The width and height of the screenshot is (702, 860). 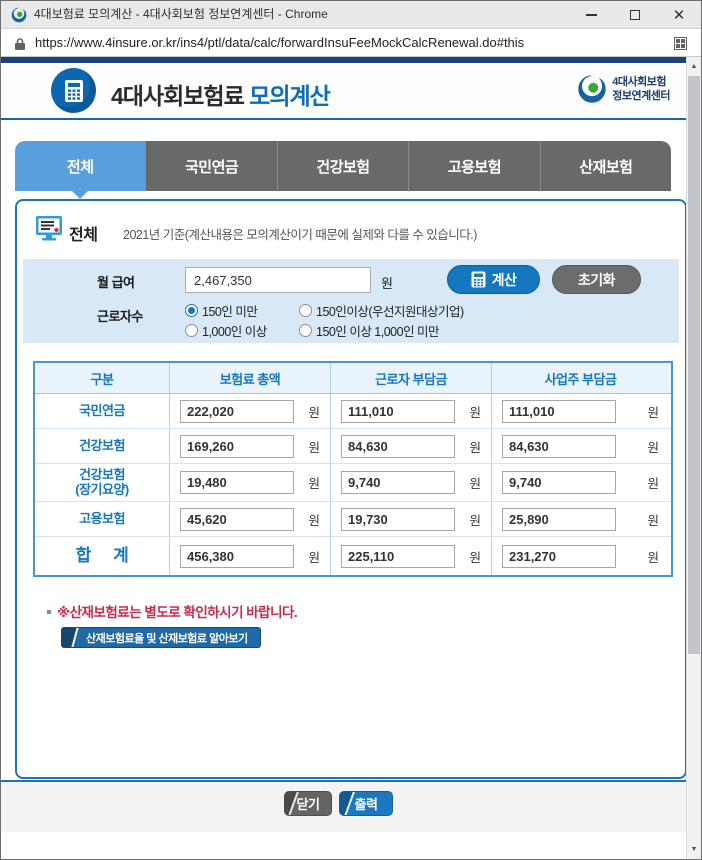 I want to click on close-window-button: ✕, so click(x=679, y=15).